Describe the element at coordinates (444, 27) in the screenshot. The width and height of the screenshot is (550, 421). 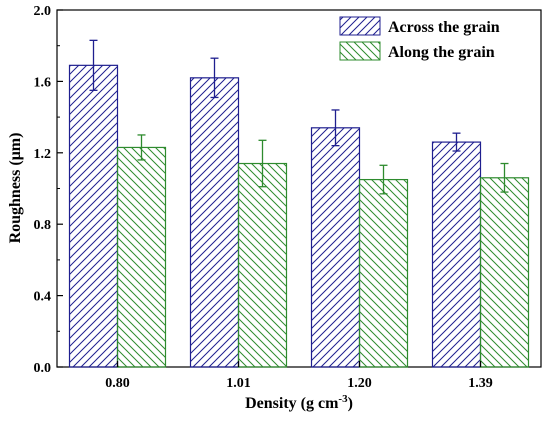
I see `legend-label-across: Across the grain` at that location.